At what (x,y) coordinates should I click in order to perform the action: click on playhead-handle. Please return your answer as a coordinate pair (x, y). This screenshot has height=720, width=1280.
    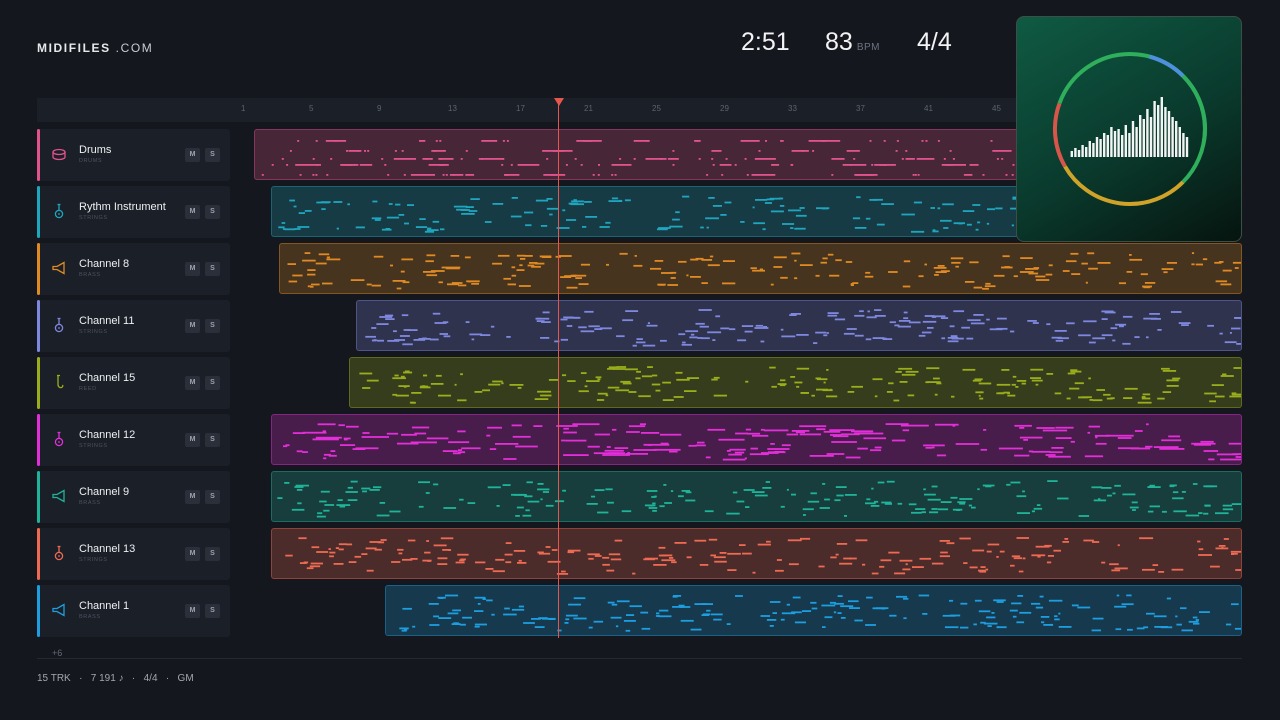
    Looking at the image, I should click on (559, 102).